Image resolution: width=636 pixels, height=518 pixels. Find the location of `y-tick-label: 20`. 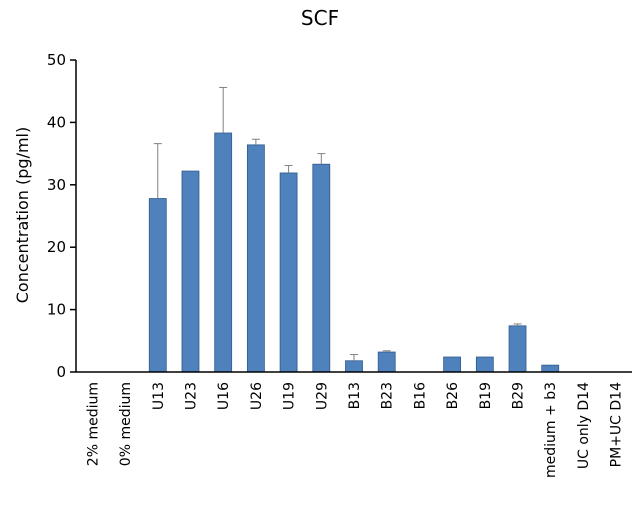

y-tick-label: 20 is located at coordinates (56, 247).